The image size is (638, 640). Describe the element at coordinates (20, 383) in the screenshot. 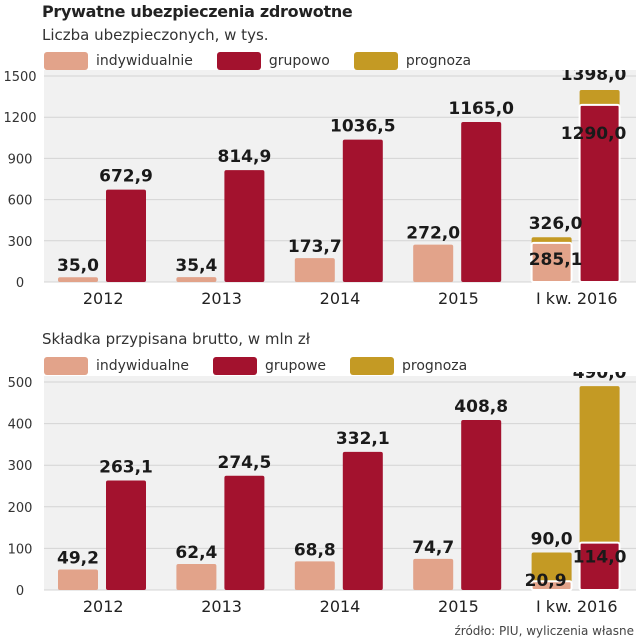

I see `chart2-ytick-label: 500` at that location.